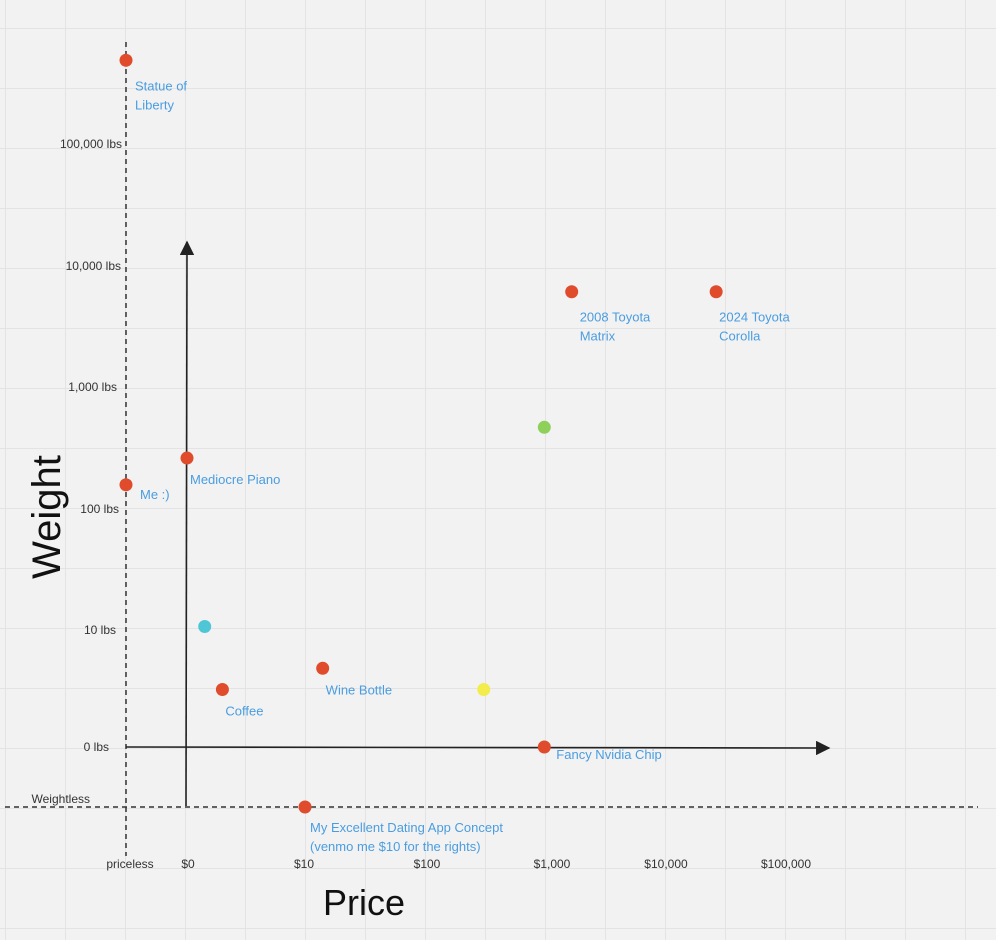  What do you see at coordinates (161, 95) in the screenshot?
I see `point-label: Statue of Liberty` at bounding box center [161, 95].